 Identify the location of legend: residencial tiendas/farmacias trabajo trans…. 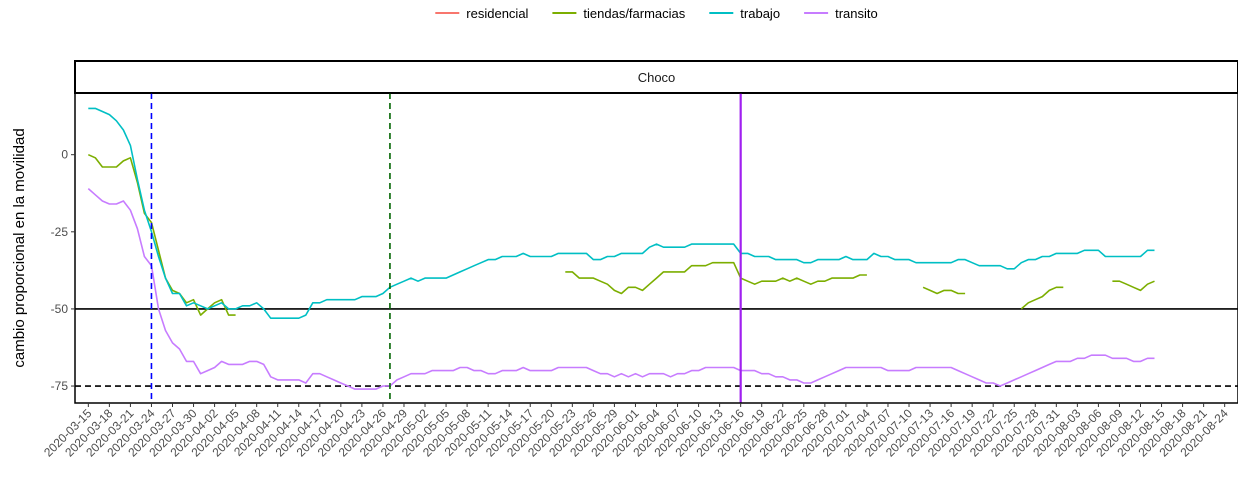
(656, 13).